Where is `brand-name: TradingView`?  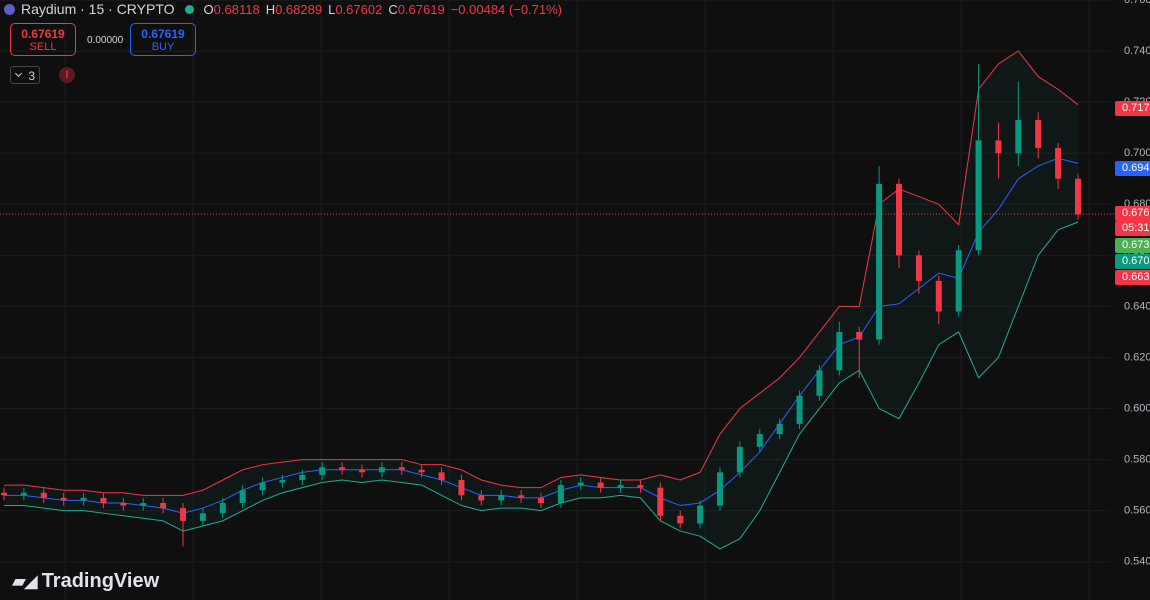
brand-name: TradingView is located at coordinates (100, 581).